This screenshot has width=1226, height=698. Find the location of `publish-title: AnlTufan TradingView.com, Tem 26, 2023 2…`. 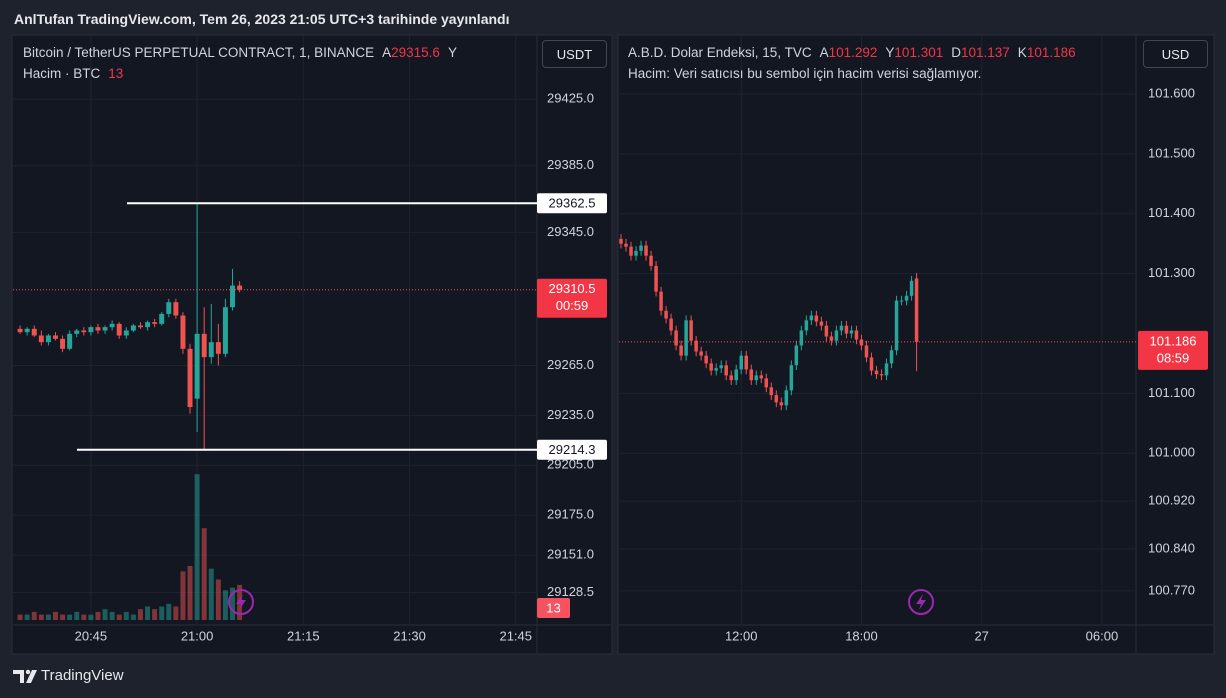

publish-title: AnlTufan TradingView.com, Tem 26, 2023 2… is located at coordinates (262, 19).